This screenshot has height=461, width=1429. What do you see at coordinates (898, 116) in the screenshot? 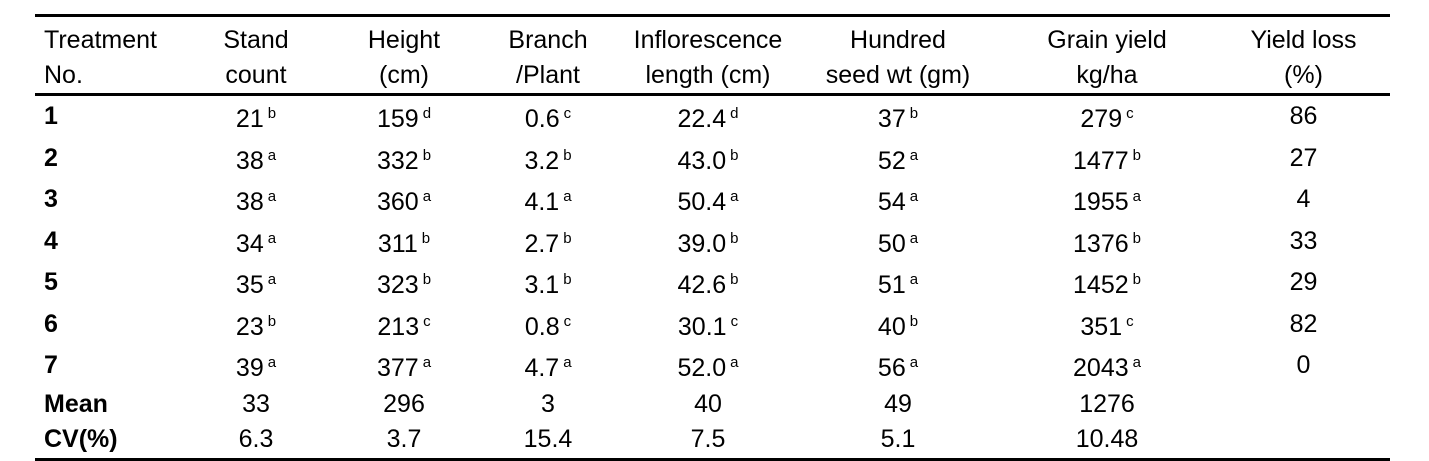
I see `table-cell: 37 b` at bounding box center [898, 116].